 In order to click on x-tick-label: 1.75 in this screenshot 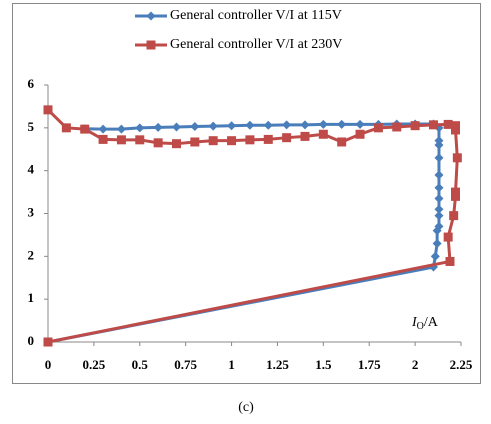, I will do `click(369, 364)`.